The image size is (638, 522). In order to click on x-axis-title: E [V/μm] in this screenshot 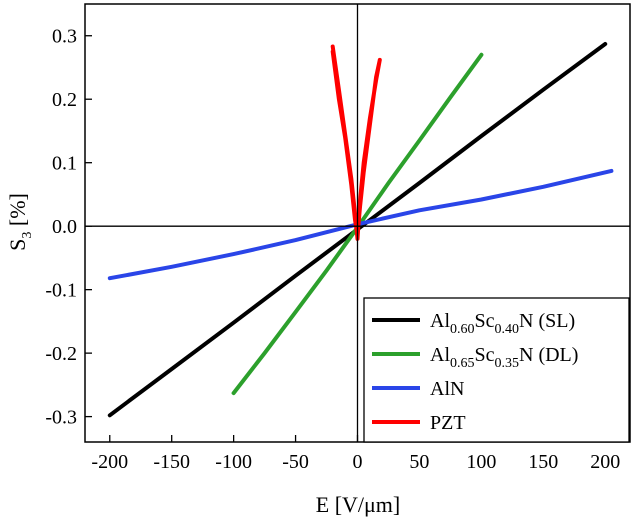, I will do `click(358, 504)`.